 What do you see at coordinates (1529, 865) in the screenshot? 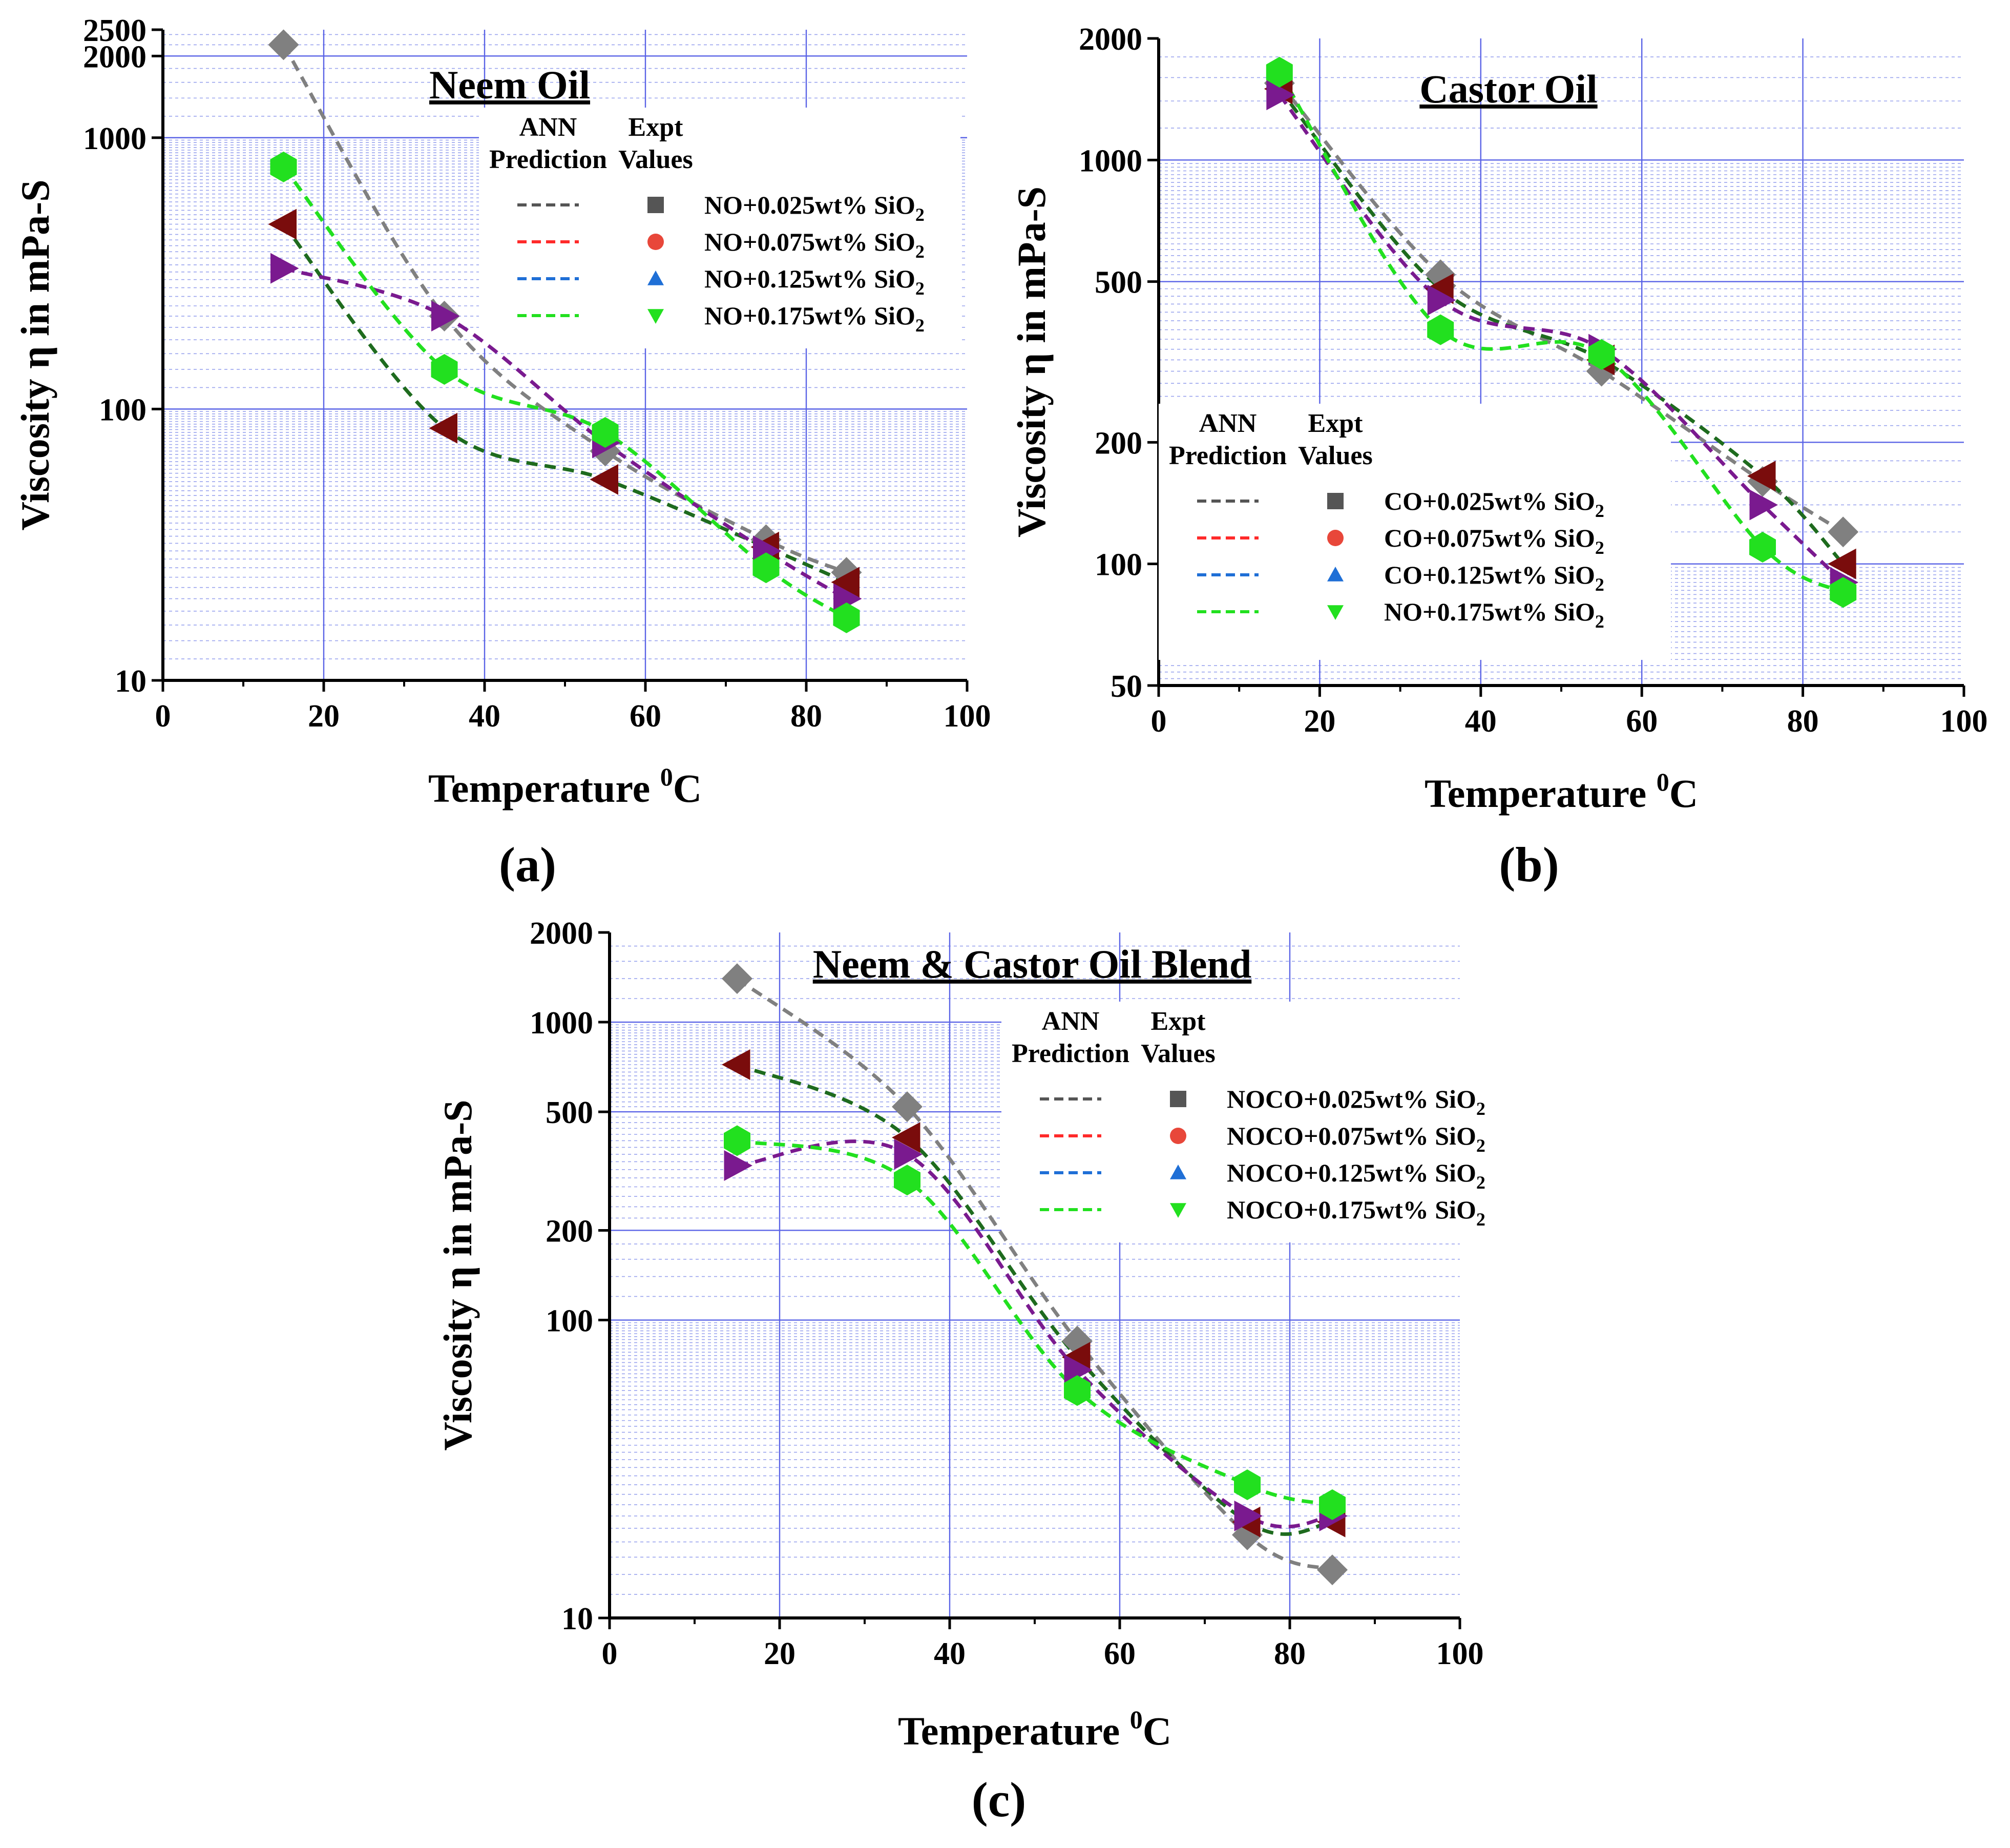
I see `panel-label: (b)` at bounding box center [1529, 865].